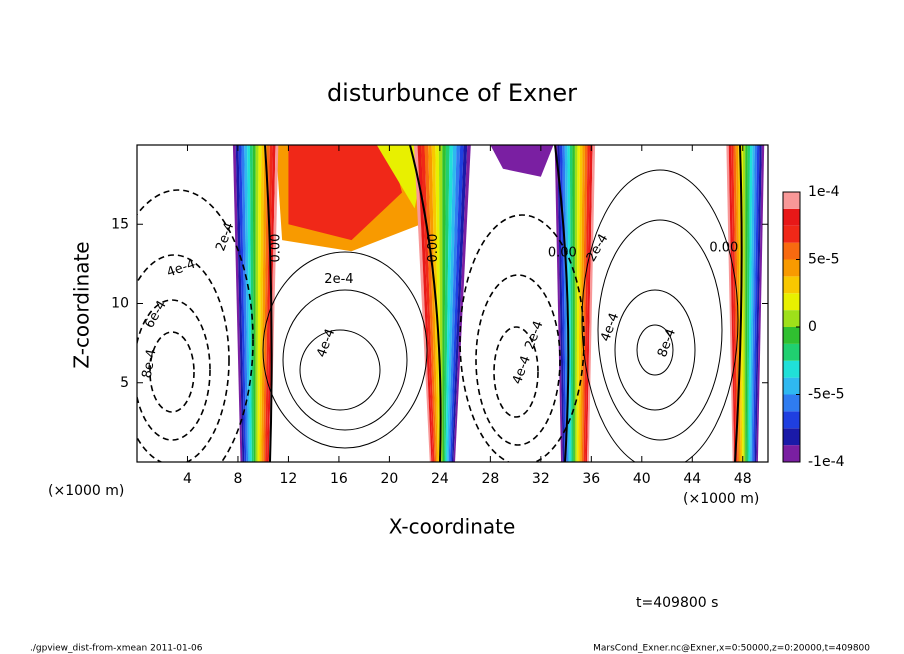 This screenshot has width=904, height=654. Describe the element at coordinates (116, 649) in the screenshot. I see `footer-left: ./gpview_dist-from-xmean 2011-01-06` at that location.